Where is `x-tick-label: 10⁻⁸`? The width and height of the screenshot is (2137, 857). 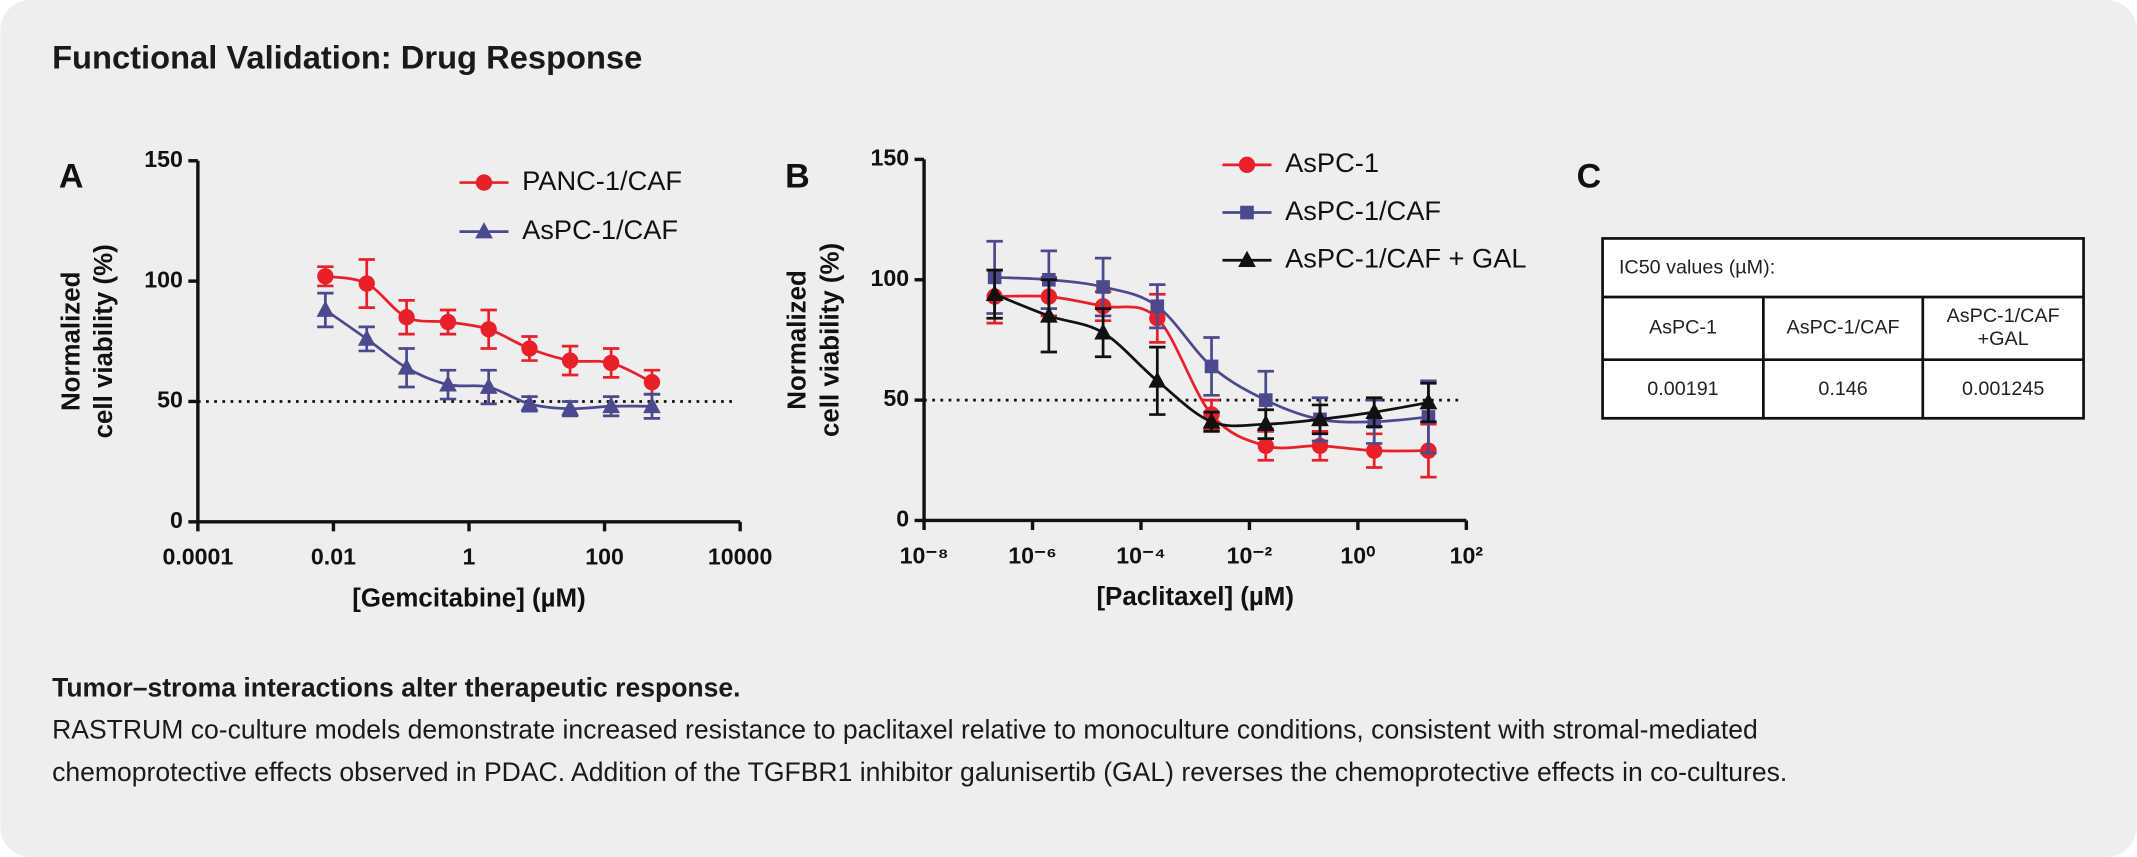 x-tick-label: 10⁻⁸ is located at coordinates (924, 555).